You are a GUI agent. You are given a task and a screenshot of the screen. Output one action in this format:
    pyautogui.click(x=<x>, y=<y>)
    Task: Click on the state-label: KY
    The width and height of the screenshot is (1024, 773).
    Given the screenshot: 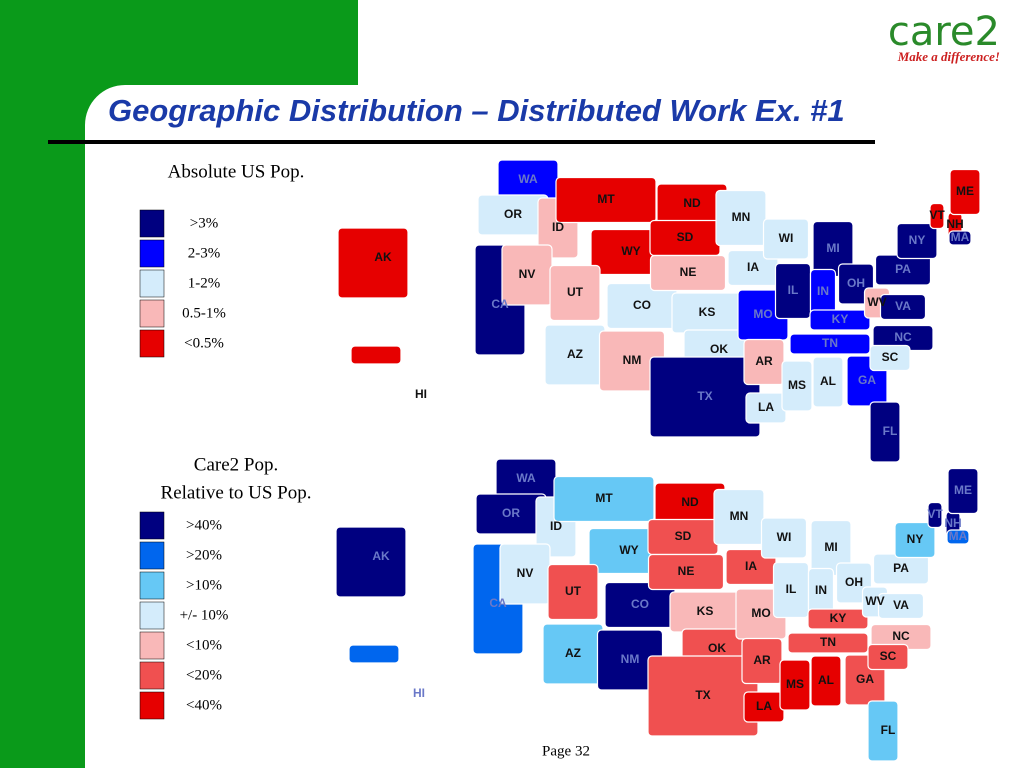 What is the action you would take?
    pyautogui.click(x=840, y=319)
    